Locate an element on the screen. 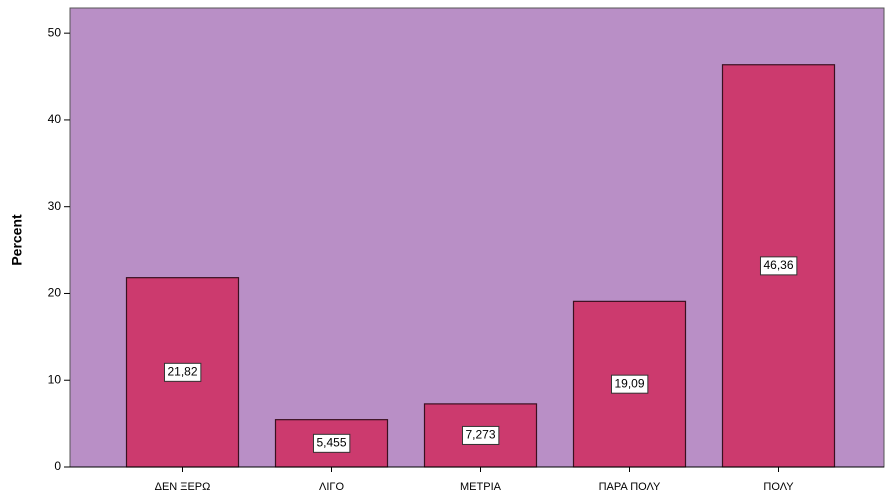 The image size is (886, 494). x-tick-label: ΠΟΛΥ is located at coordinates (778, 487).